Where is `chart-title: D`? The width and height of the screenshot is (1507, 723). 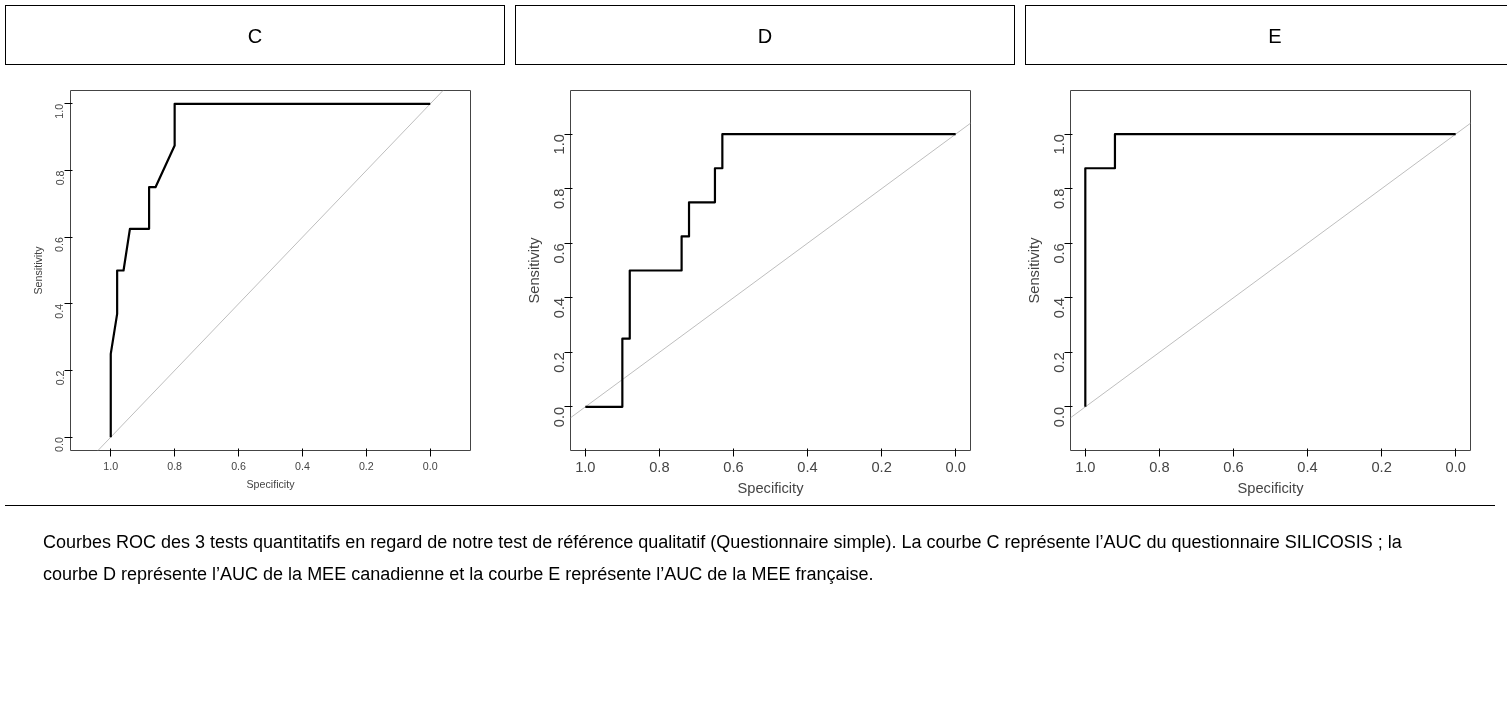
chart-title: D is located at coordinates (765, 36).